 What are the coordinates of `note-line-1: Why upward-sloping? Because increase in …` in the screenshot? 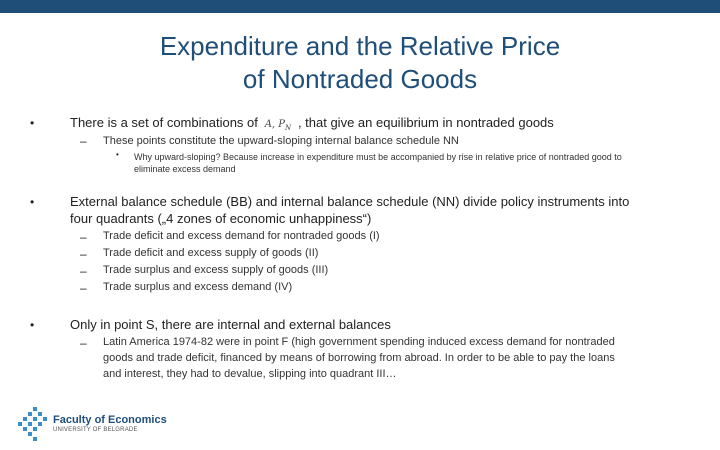 It's located at (378, 157).